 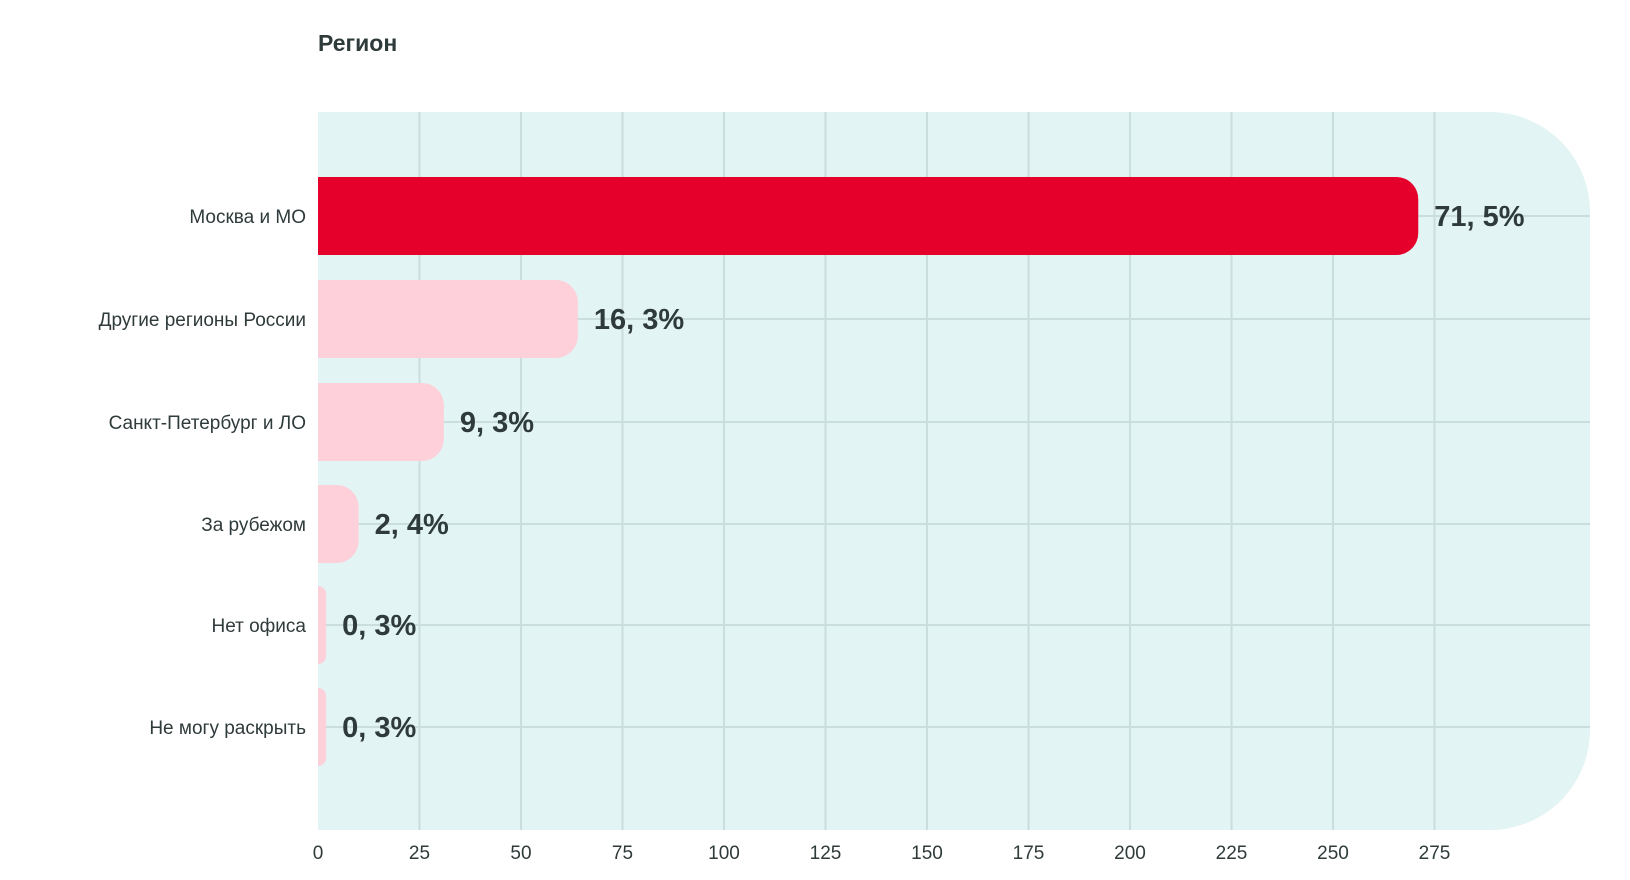 I want to click on value-label: 16, 3%, so click(x=639, y=320).